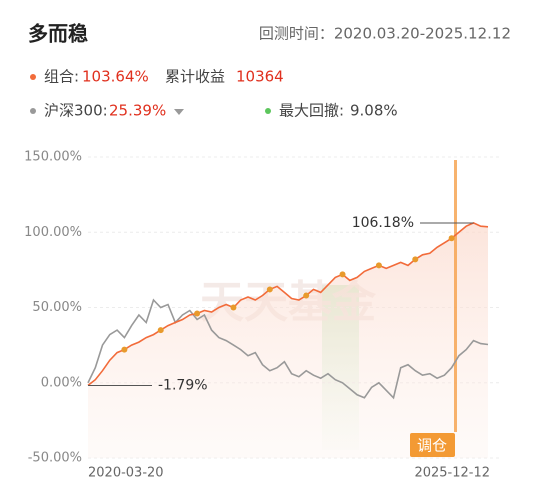 The width and height of the screenshot is (533, 504). I want to click on y-tick-label: 100.00%, so click(53, 232).